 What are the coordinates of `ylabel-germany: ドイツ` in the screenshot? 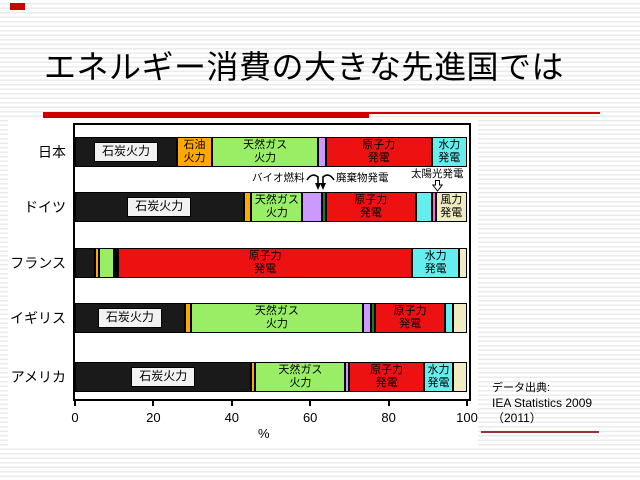 It's located at (45, 207).